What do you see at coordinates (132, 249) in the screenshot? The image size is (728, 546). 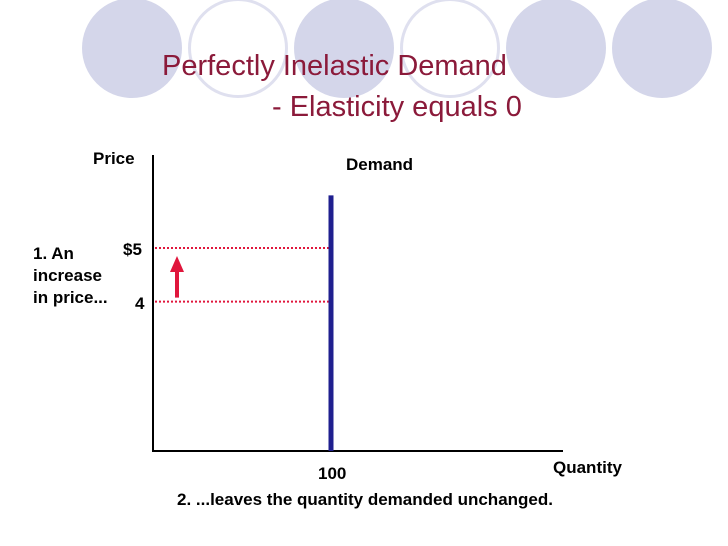 I see `price-tick-high: $5` at bounding box center [132, 249].